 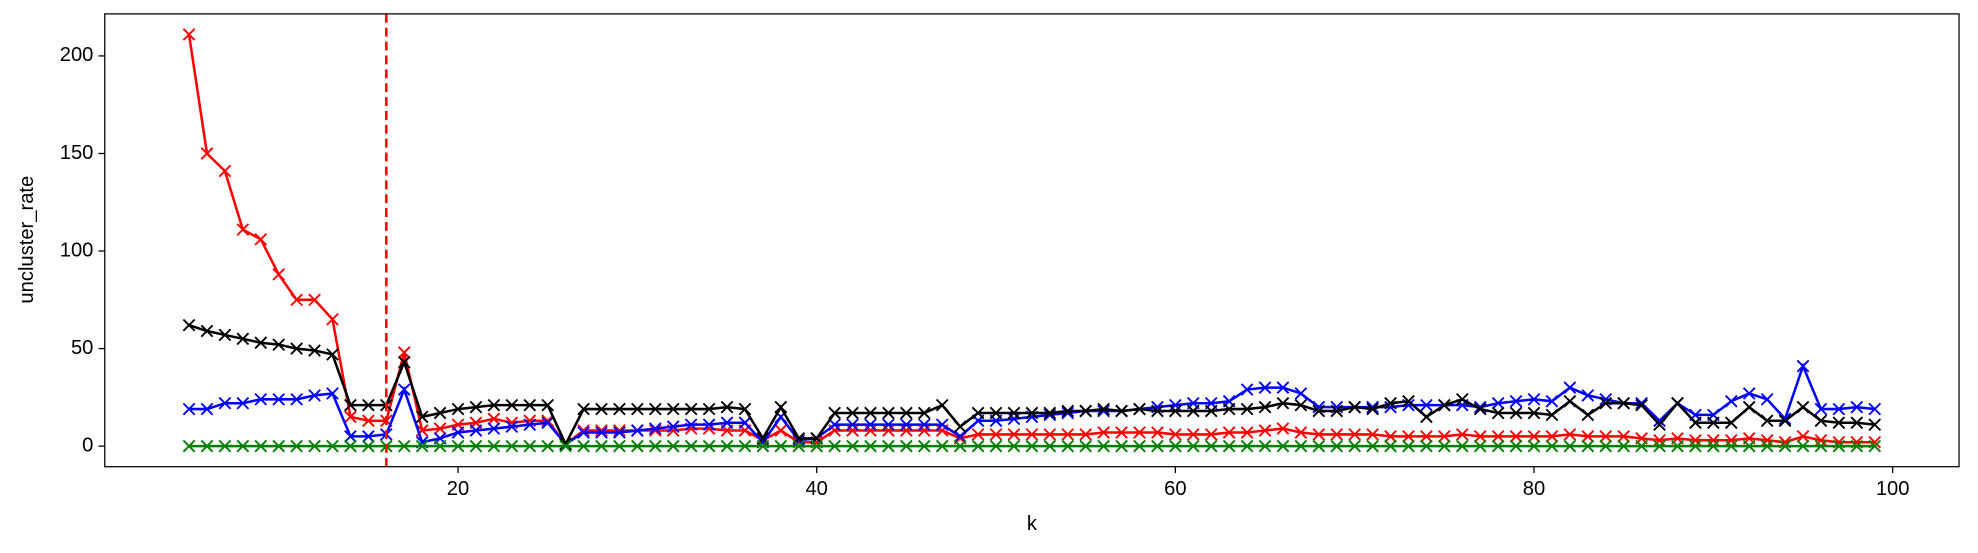 What do you see at coordinates (816, 489) in the screenshot?
I see `x-tick-label: 40` at bounding box center [816, 489].